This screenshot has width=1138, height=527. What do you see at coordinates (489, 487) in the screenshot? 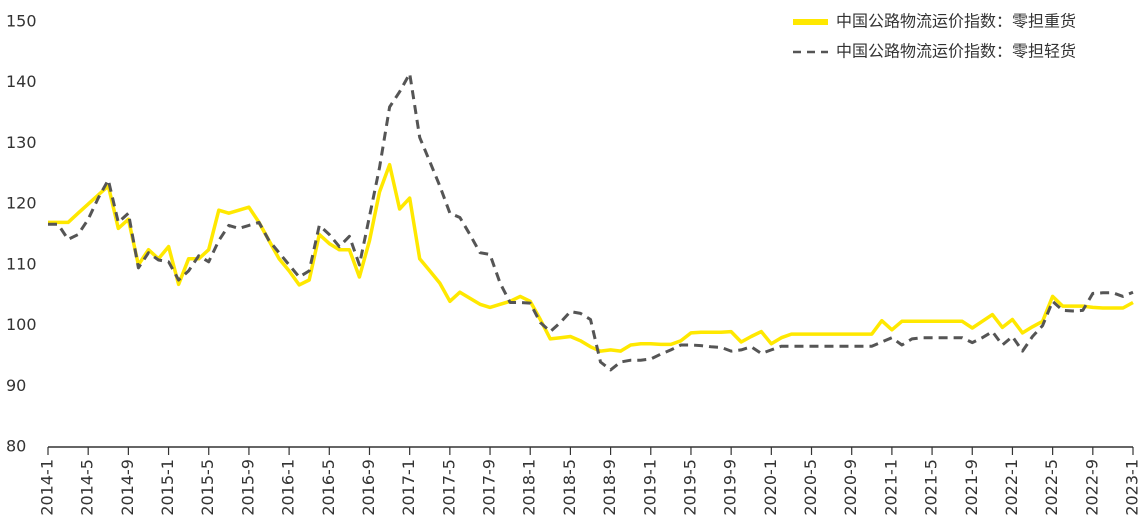
I see `x-tick-label: 2017-9` at bounding box center [489, 487].